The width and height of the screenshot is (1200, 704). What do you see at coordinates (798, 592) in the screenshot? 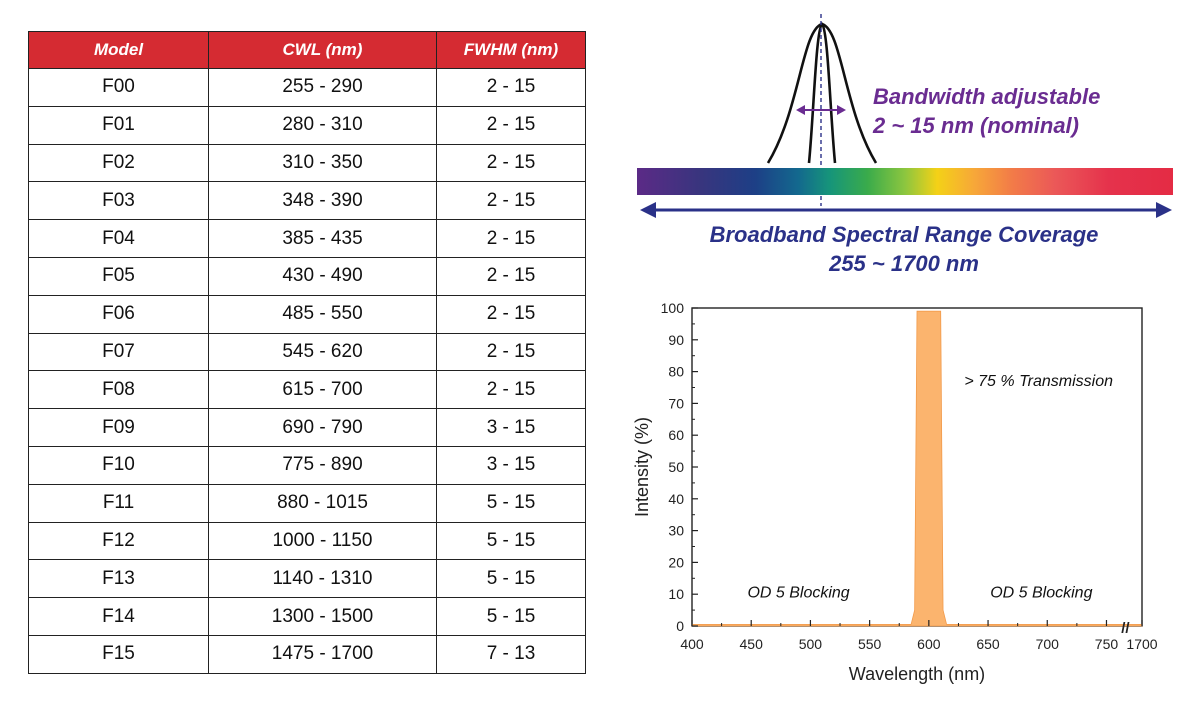
I see `blocking-annotation-left: OD 5 Blocking` at bounding box center [798, 592].